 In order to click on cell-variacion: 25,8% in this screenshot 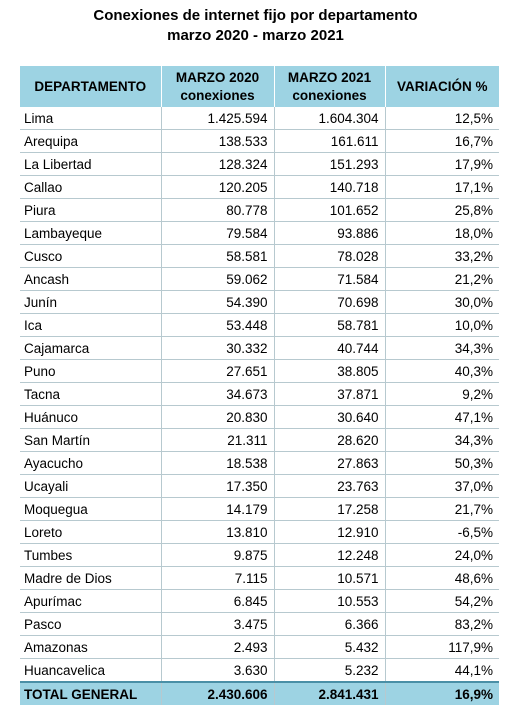, I will do `click(442, 210)`.